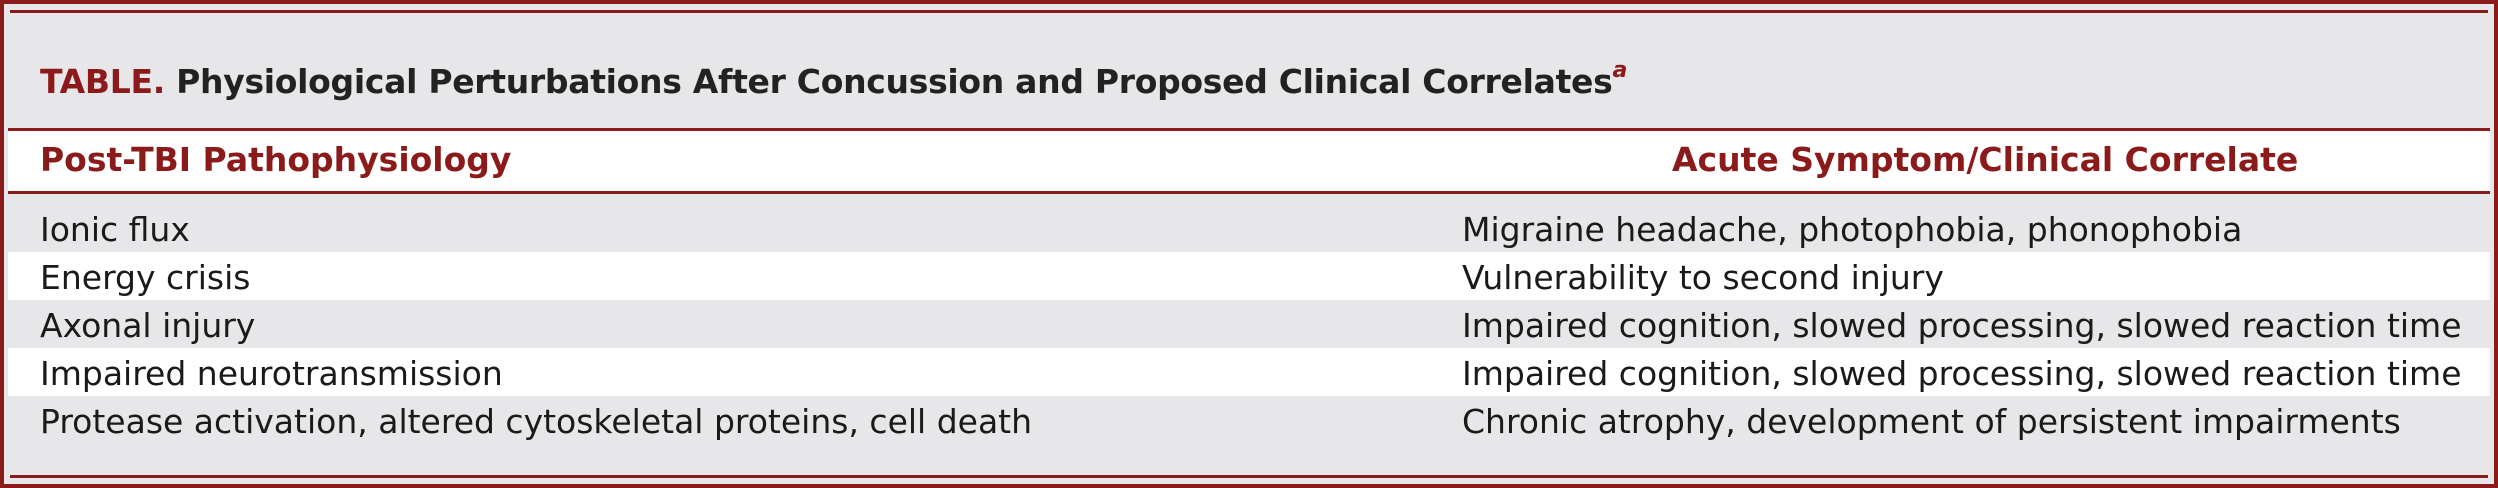 The image size is (2498, 488). What do you see at coordinates (1620, 70) in the screenshot?
I see `footnote-marker: a` at bounding box center [1620, 70].